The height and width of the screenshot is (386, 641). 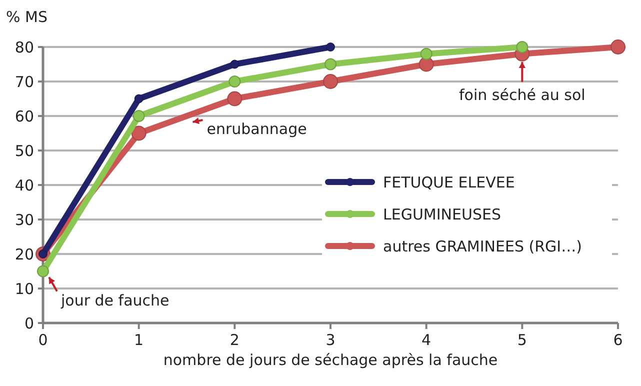 I want to click on legend-label: FETUQUE ELEVEE, so click(x=449, y=182).